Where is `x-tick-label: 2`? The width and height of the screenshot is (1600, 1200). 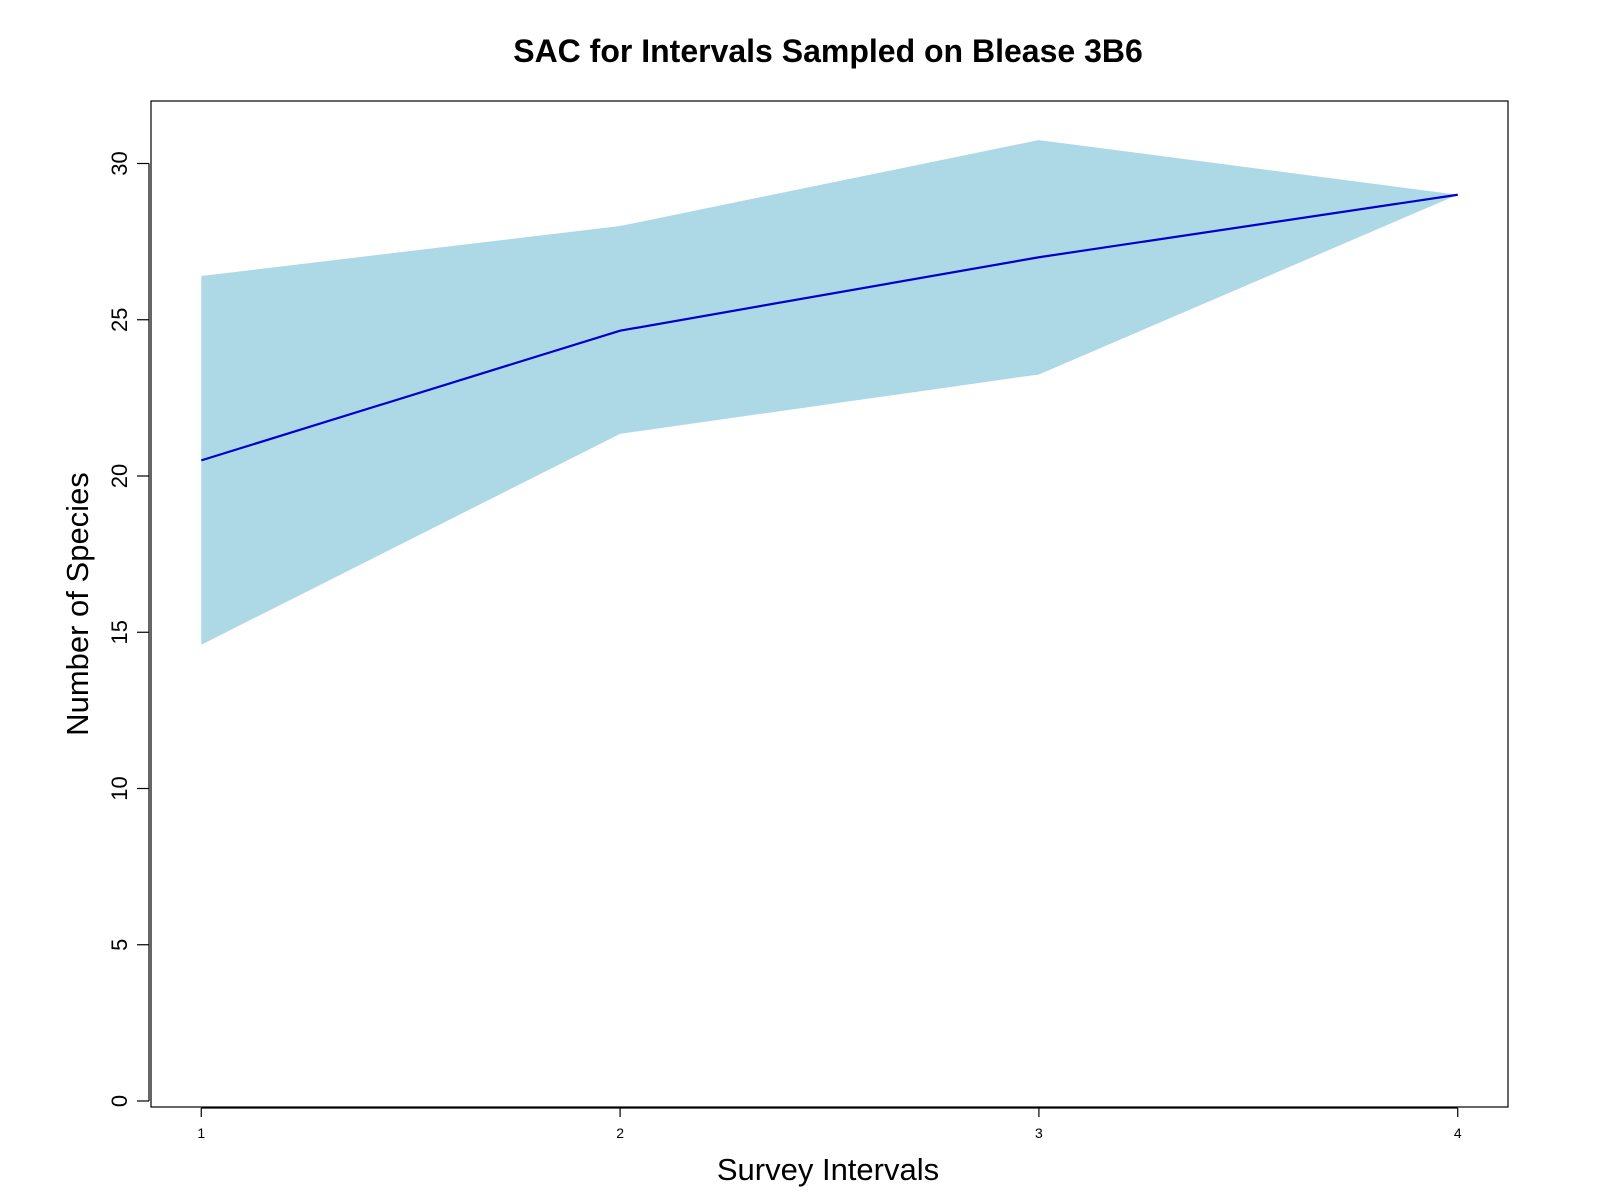 x-tick-label: 2 is located at coordinates (620, 1133).